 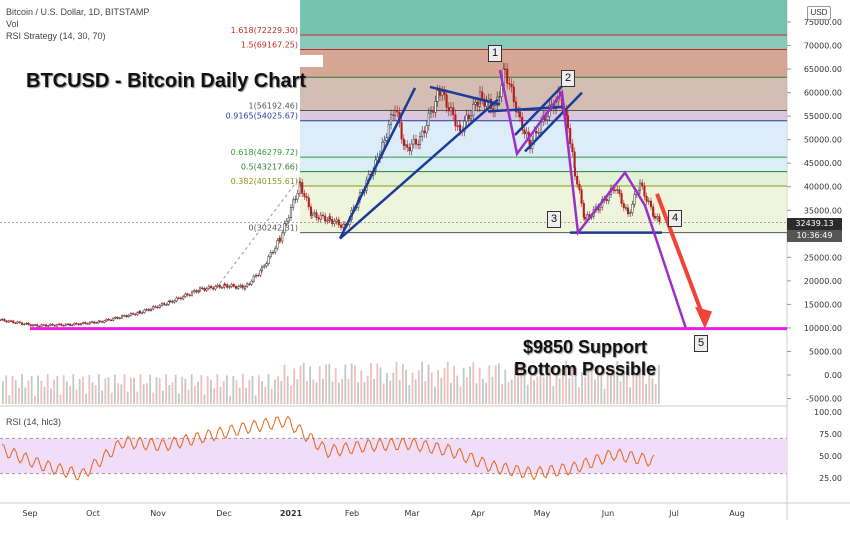 I want to click on wave-label-3: 3, so click(x=554, y=219).